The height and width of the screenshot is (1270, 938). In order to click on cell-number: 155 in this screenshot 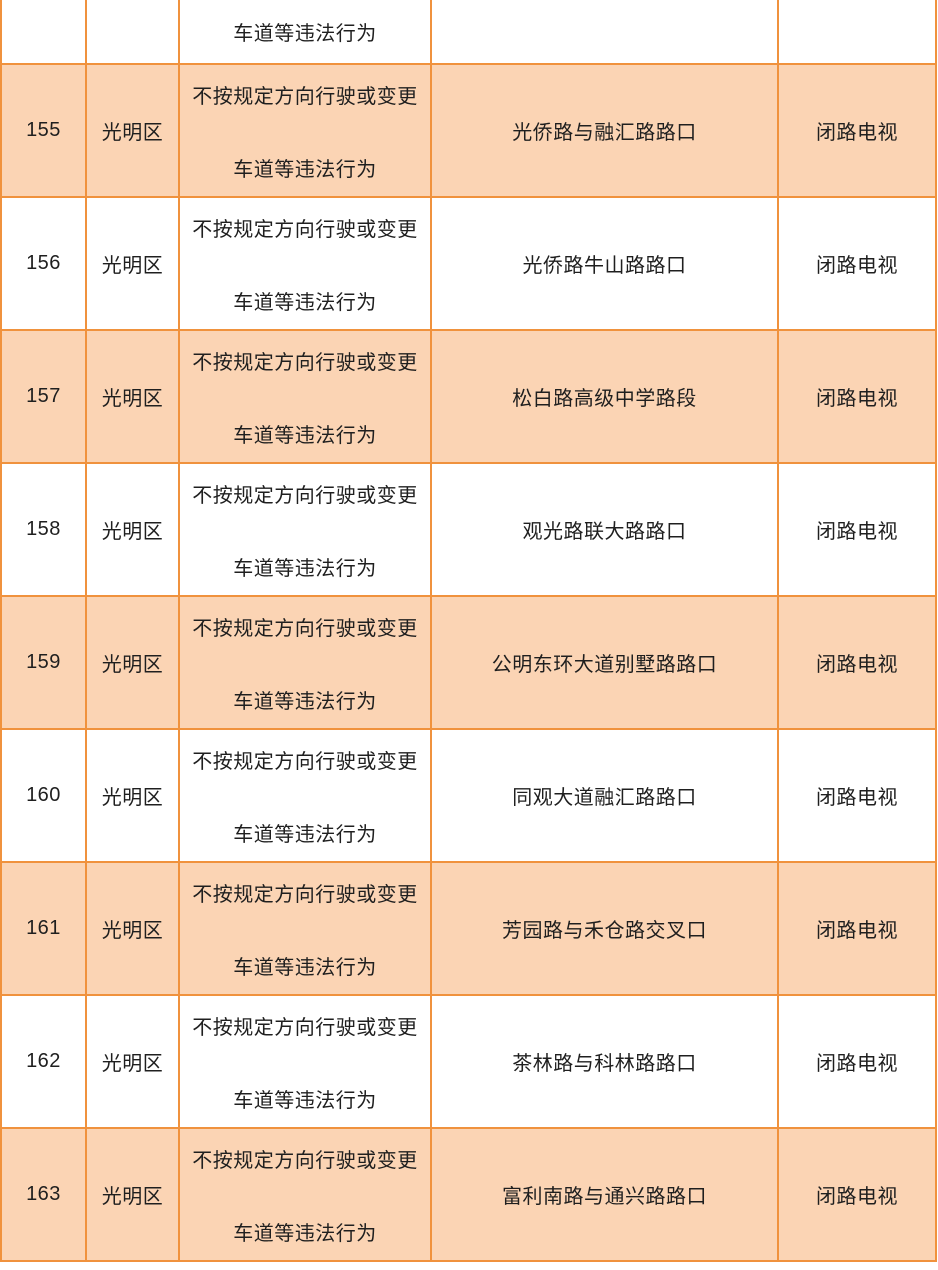, I will do `click(43, 130)`.